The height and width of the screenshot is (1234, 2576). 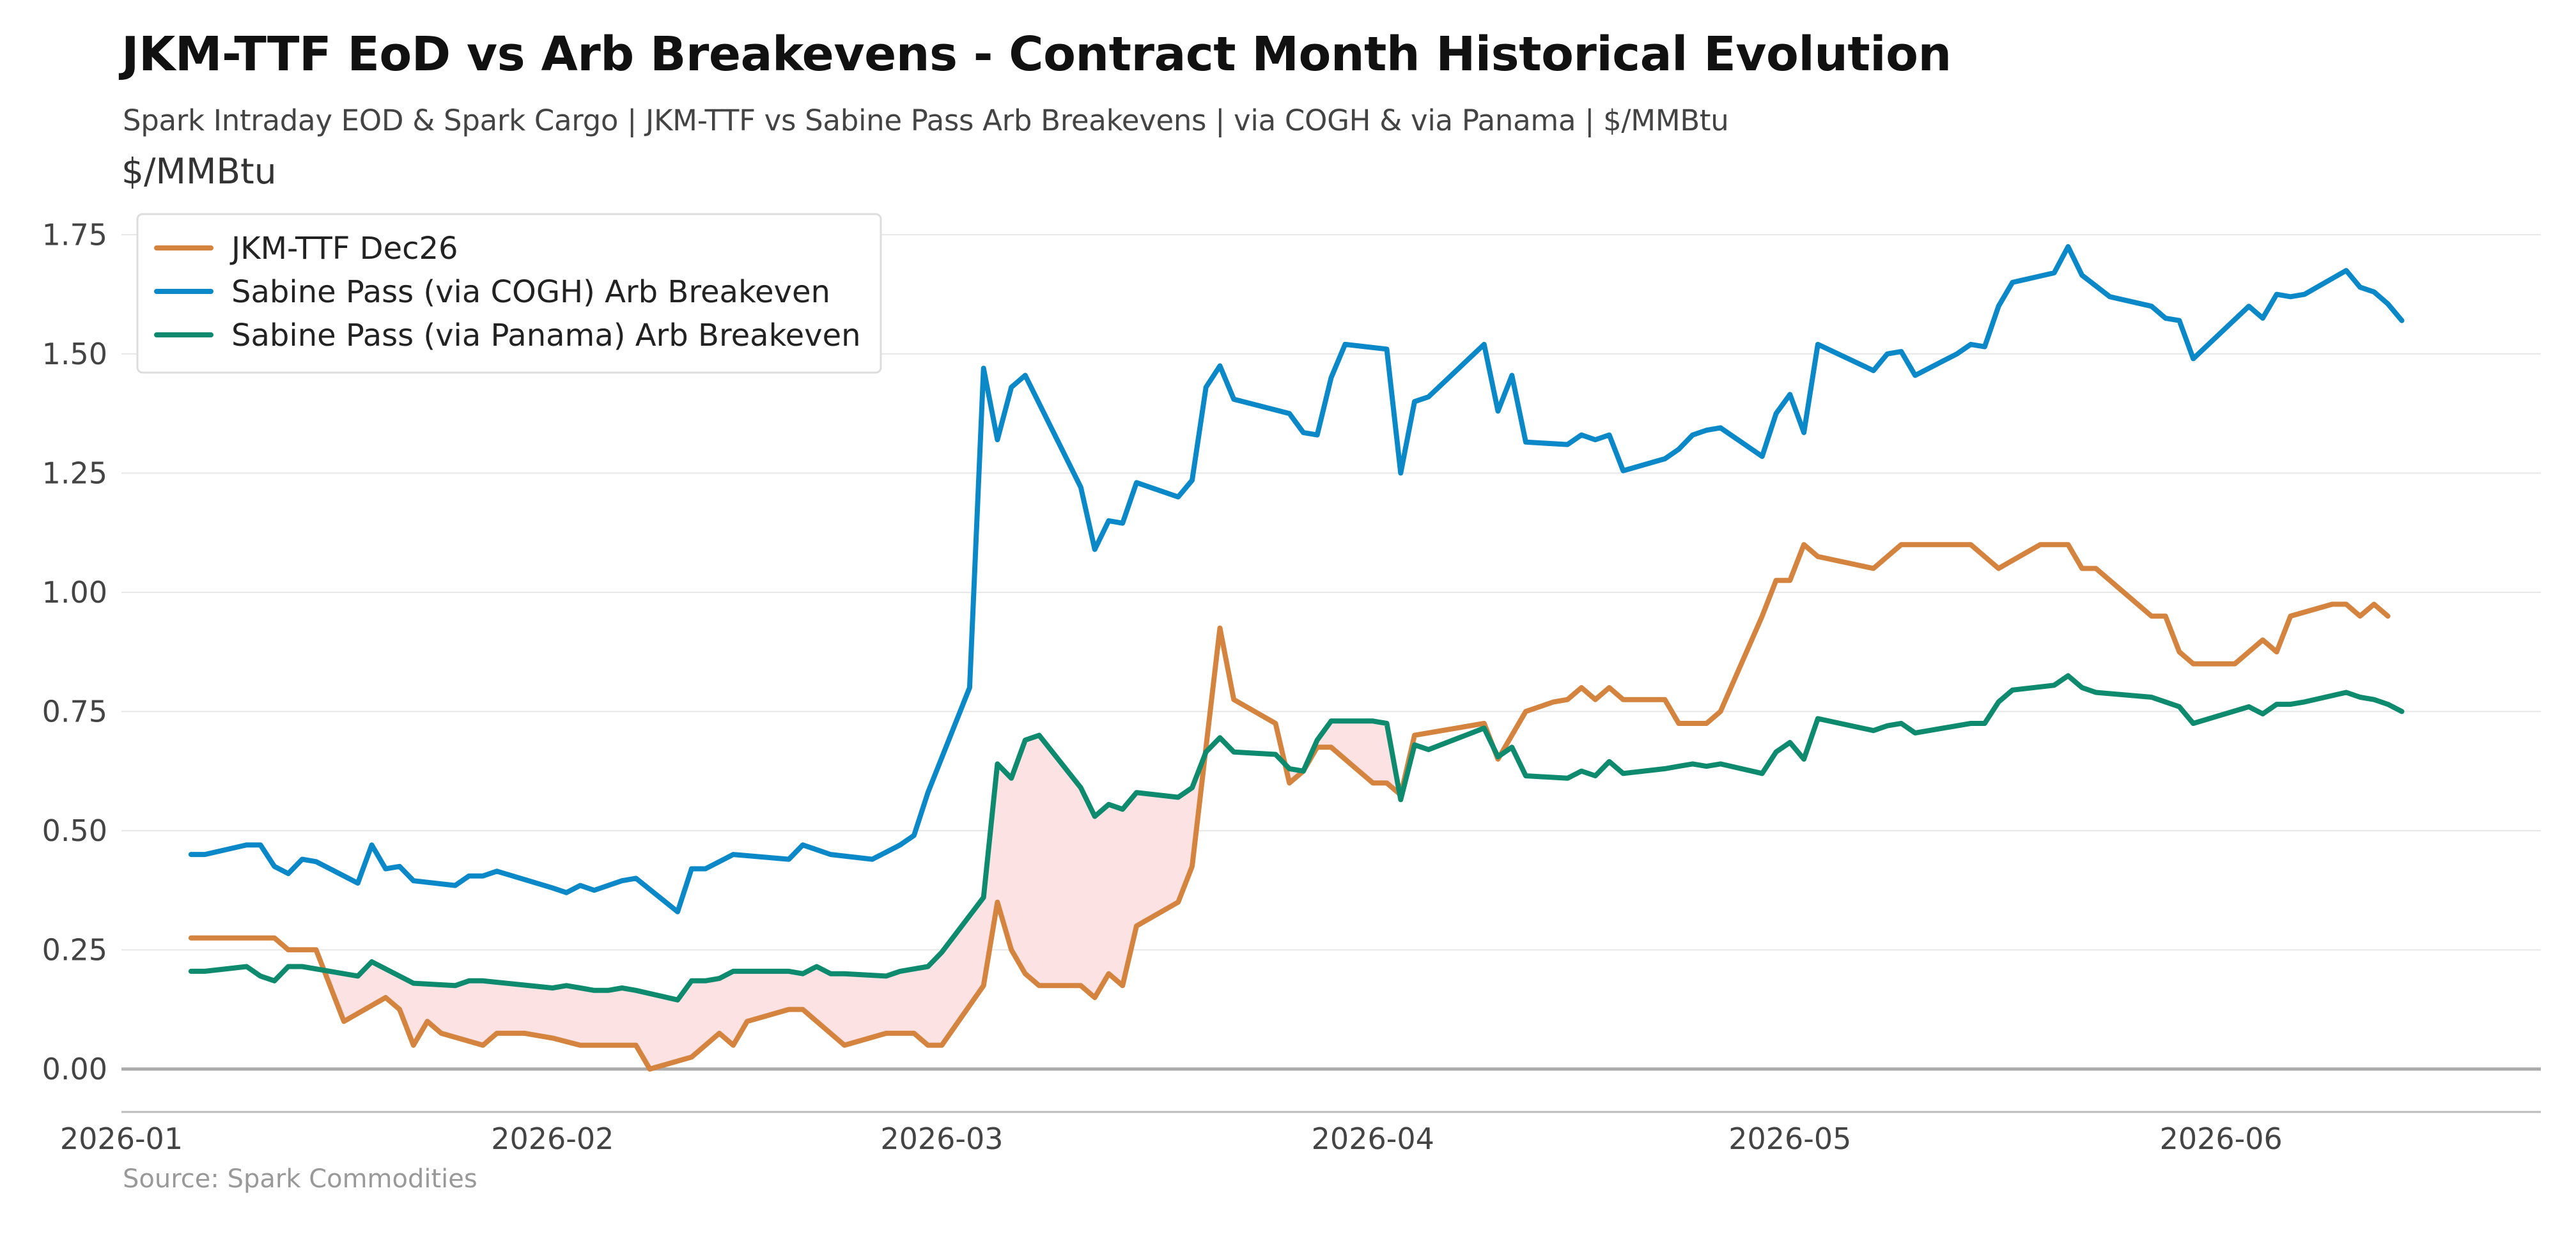 I want to click on shaded-gap-area, so click(x=912, y=895).